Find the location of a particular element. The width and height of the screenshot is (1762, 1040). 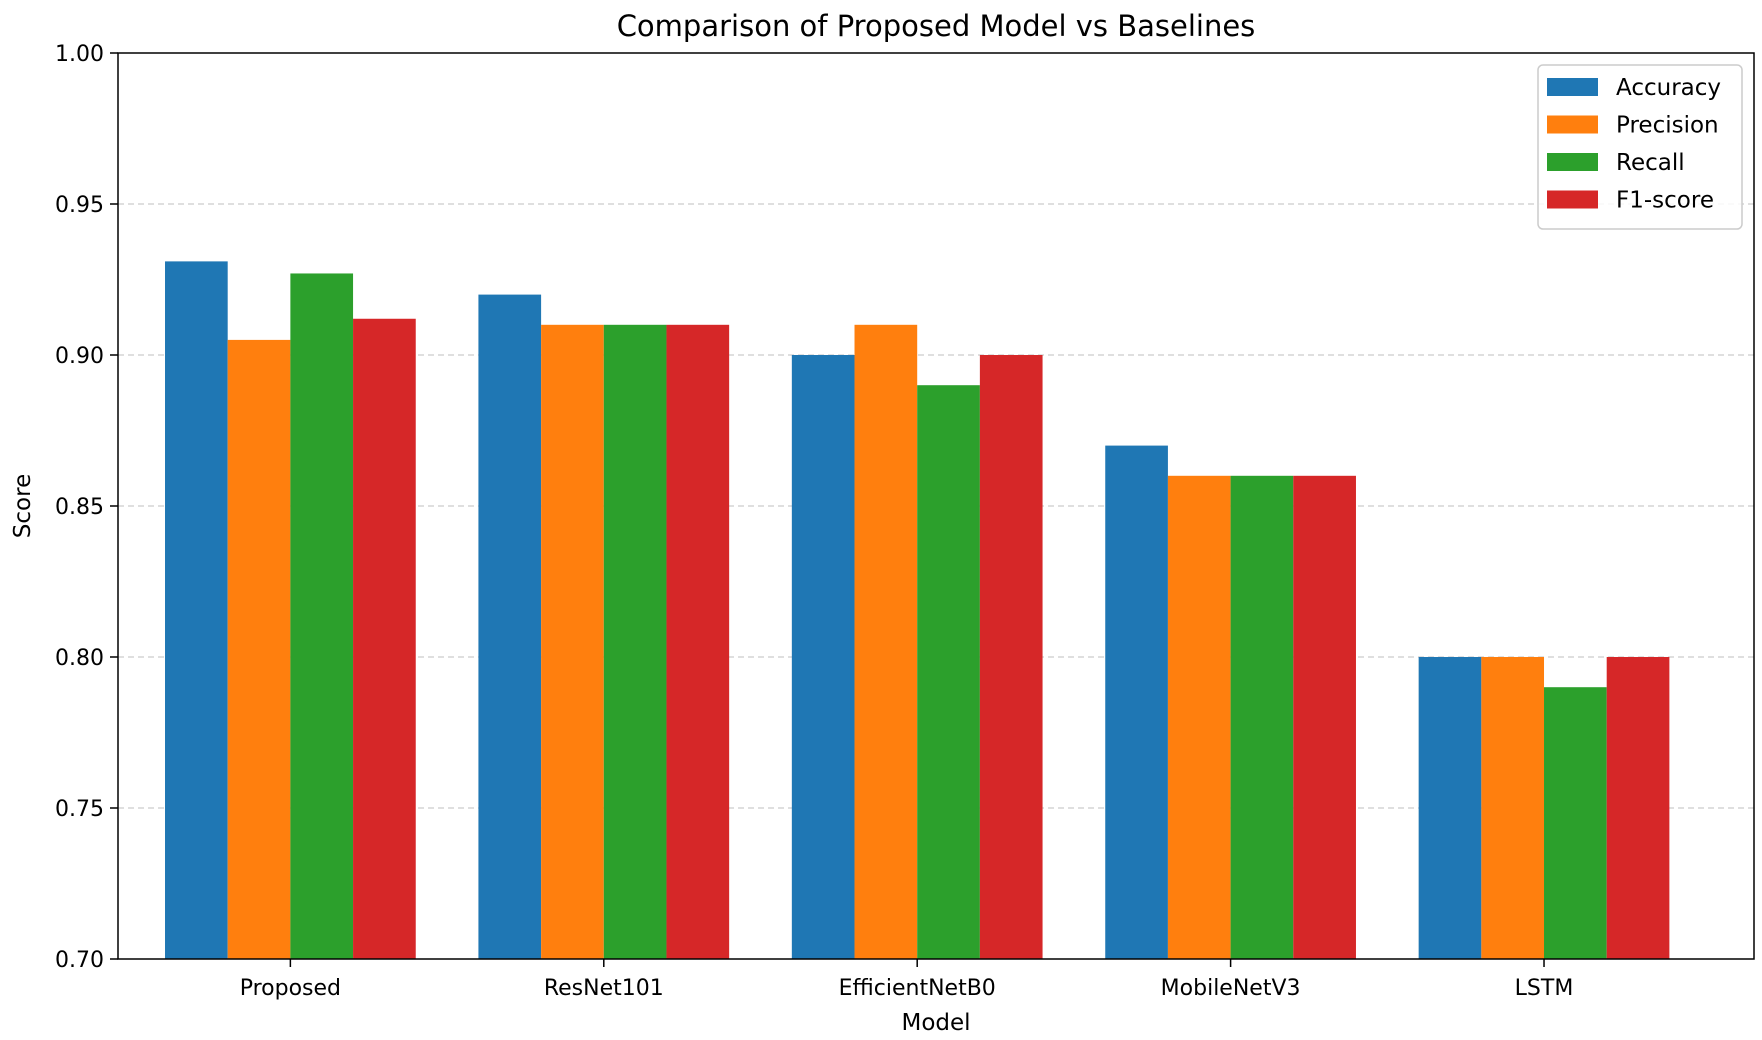

bar-resnet101-recall is located at coordinates (635, 641).